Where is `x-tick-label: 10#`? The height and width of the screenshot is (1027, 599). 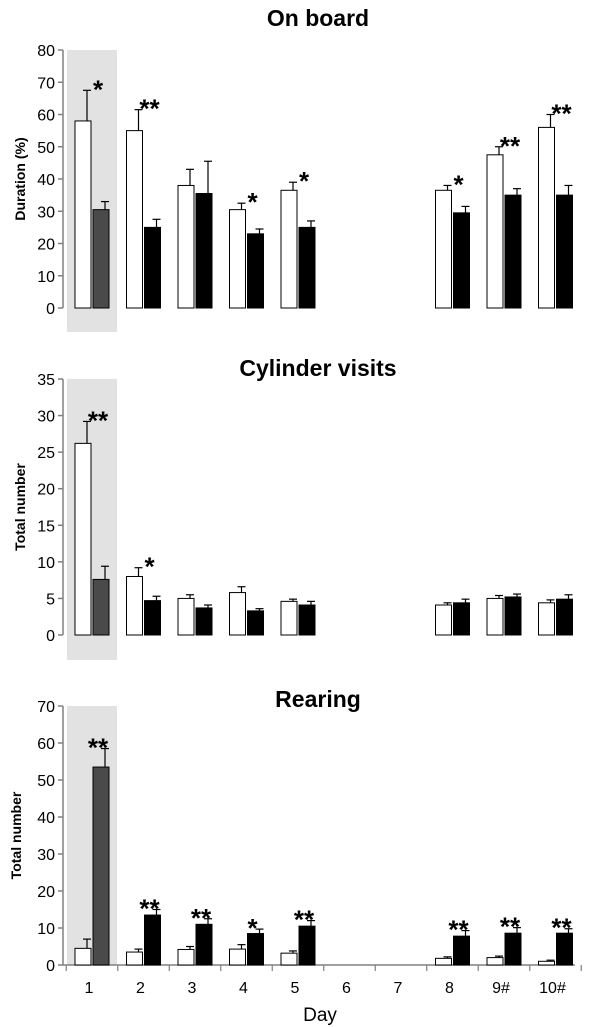
x-tick-label: 10# is located at coordinates (552, 988).